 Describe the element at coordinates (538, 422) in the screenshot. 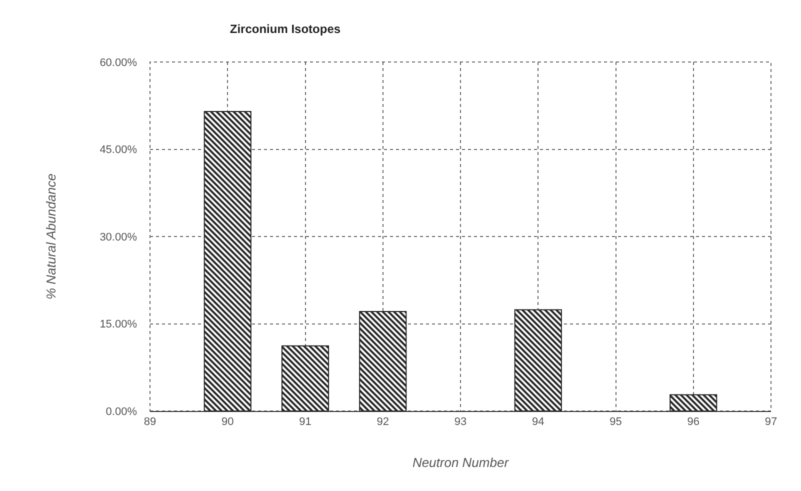

I see `x-tick-label: 94` at that location.